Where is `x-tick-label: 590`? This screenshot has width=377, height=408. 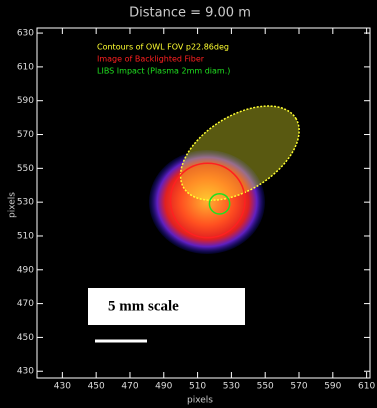 x-tick-label: 590 is located at coordinates (332, 387).